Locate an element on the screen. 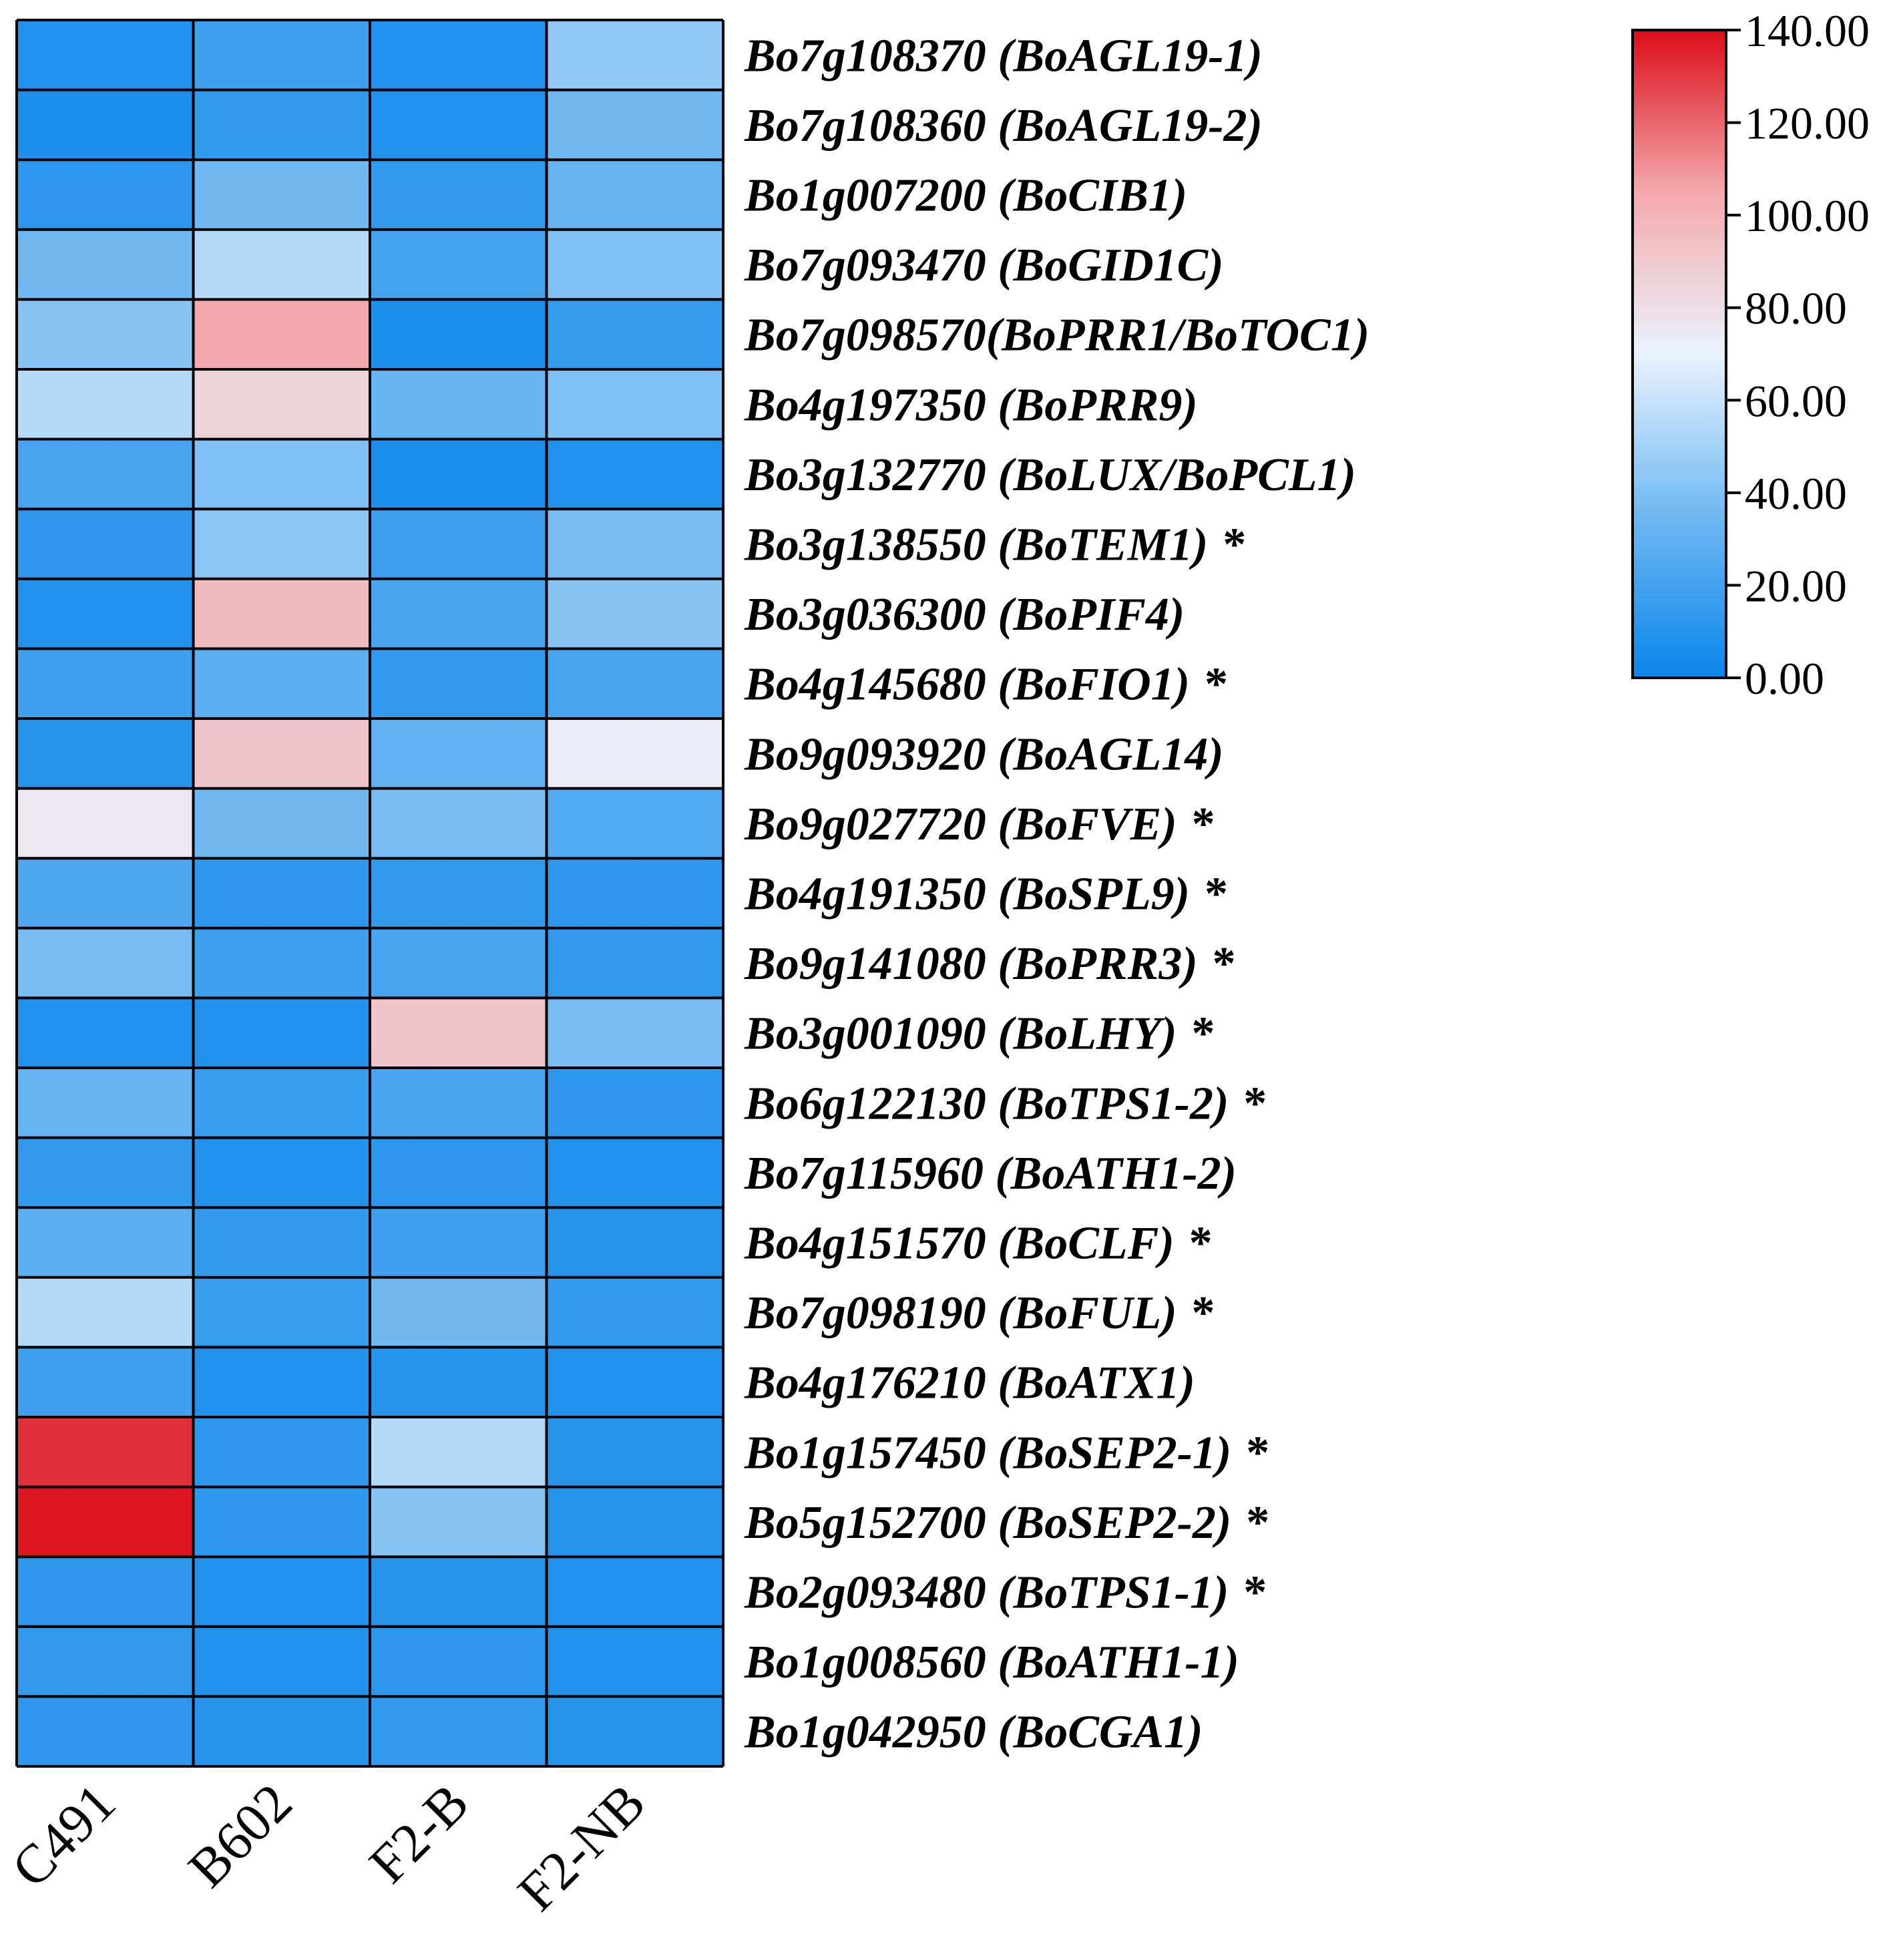 The width and height of the screenshot is (1893, 1960). gene-name: Bo7g108360 (BoAGL19-2) is located at coordinates (1003, 126).